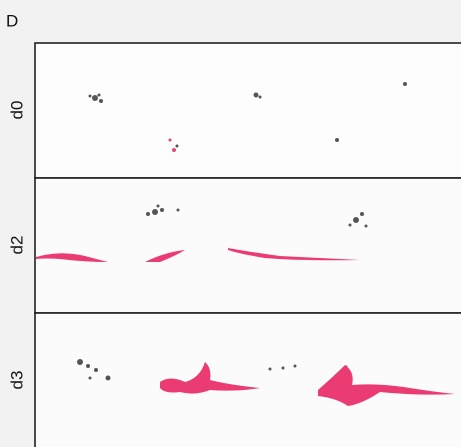 This screenshot has width=461, height=447. Describe the element at coordinates (16, 380) in the screenshot. I see `row-label: d3` at that location.